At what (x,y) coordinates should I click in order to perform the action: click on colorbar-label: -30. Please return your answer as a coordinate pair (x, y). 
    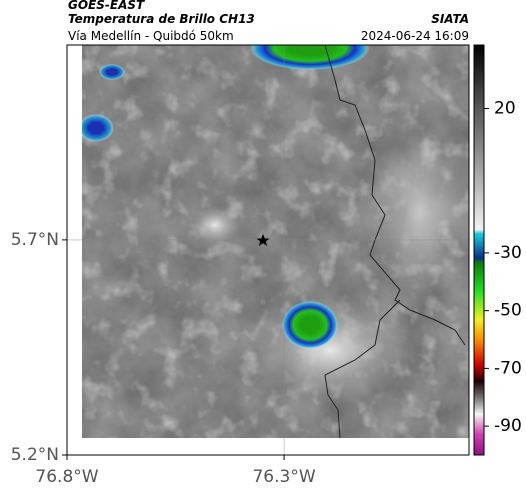
    Looking at the image, I should click on (508, 253).